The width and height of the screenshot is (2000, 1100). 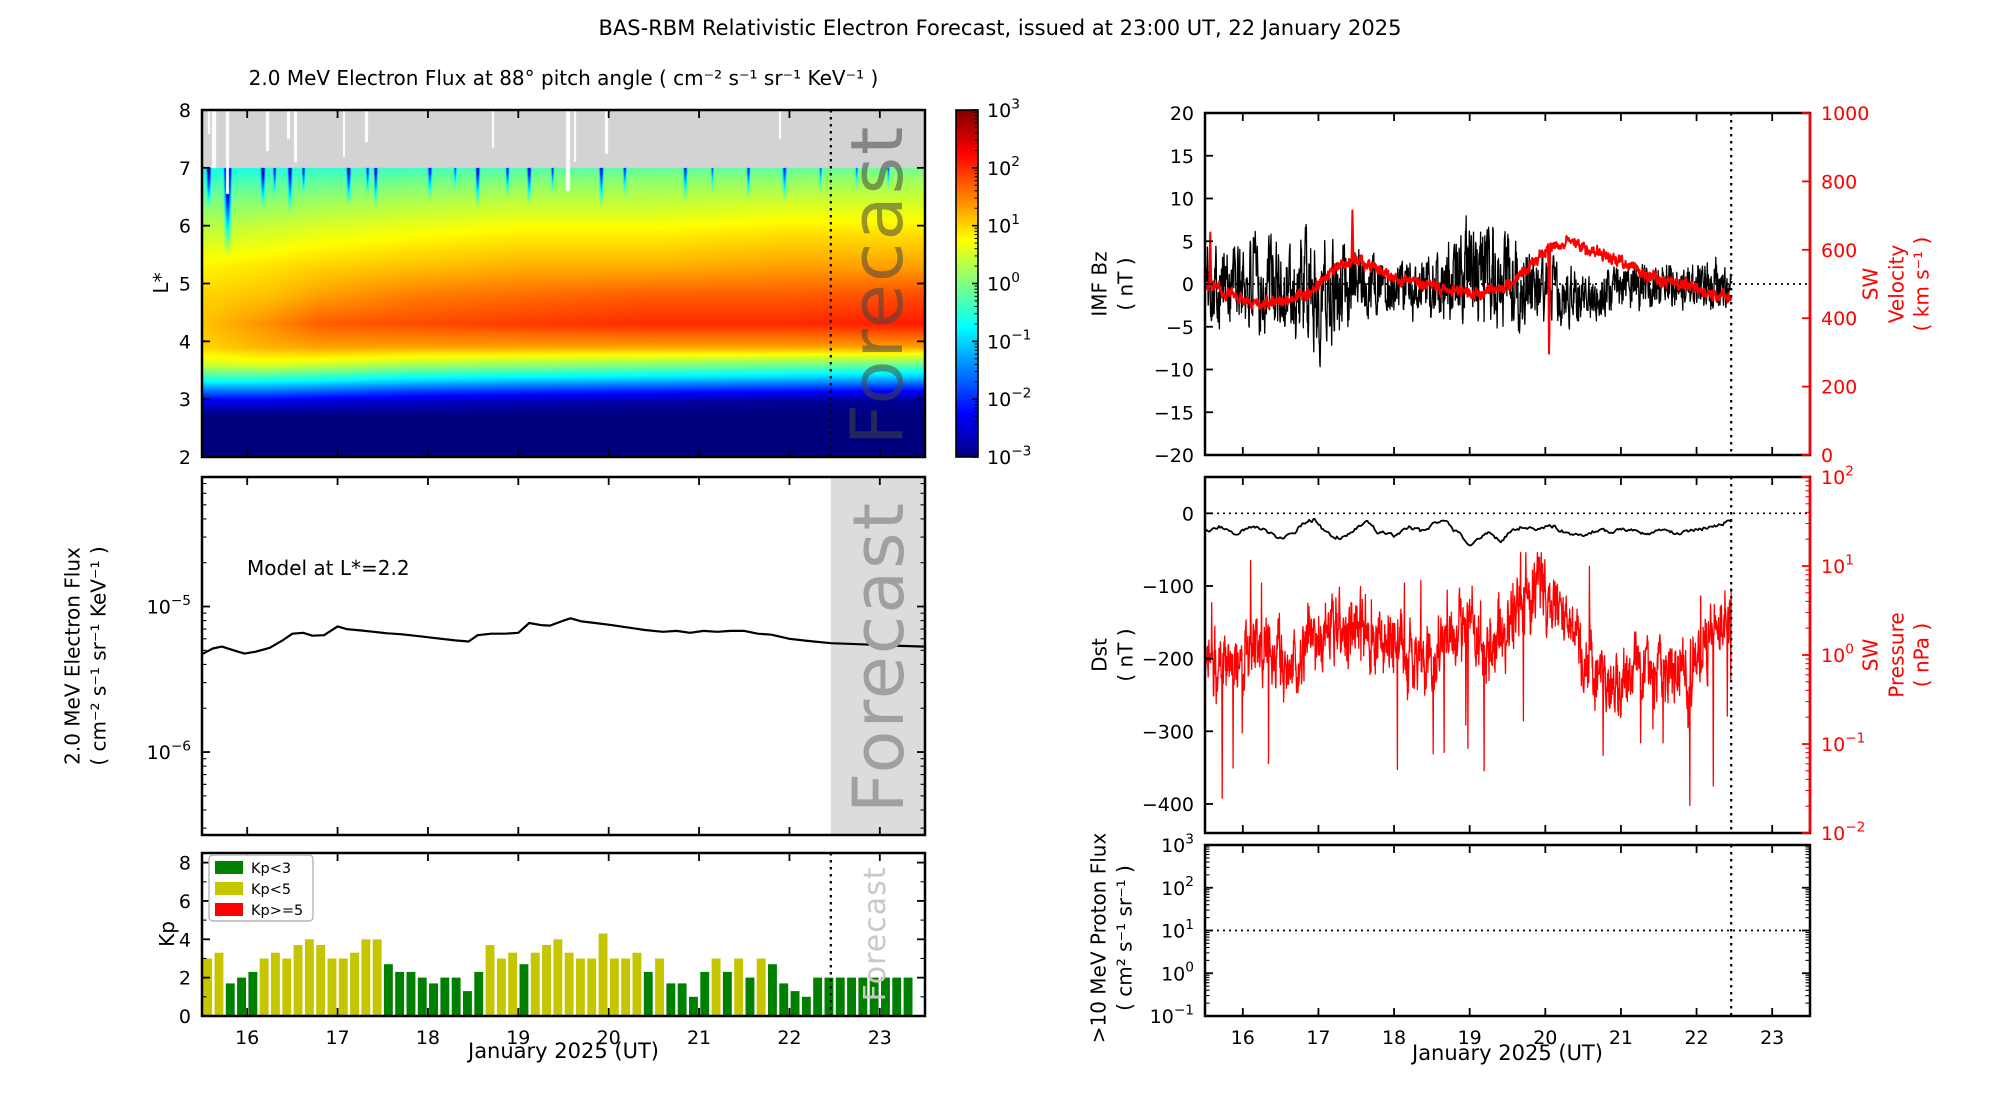 I want to click on y-tick-label: 6, so click(x=185, y=902).